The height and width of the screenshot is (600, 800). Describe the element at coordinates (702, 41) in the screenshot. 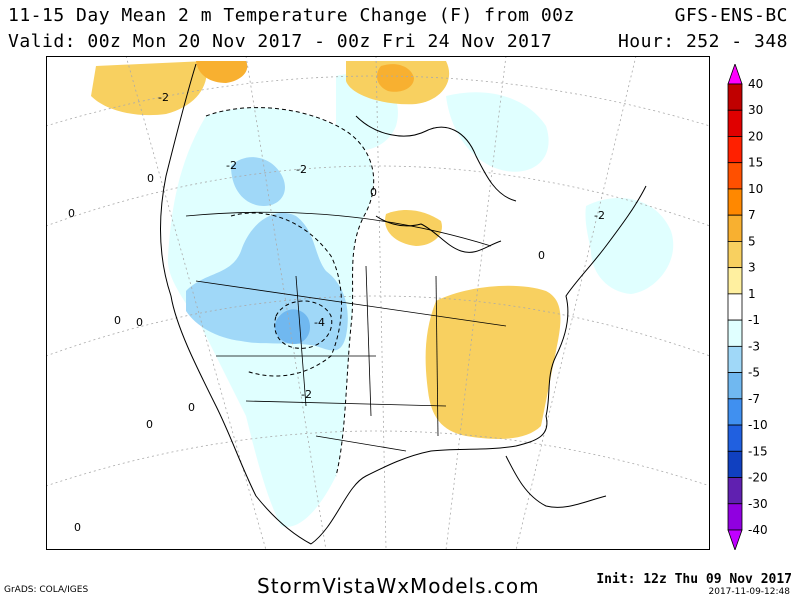

I see `forecast-hours: Hour: 252 - 348` at that location.